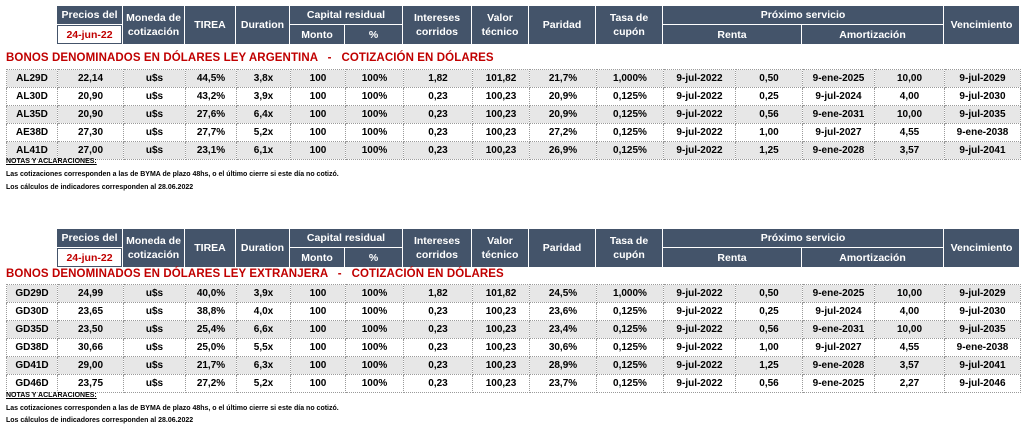 Image resolution: width=1024 pixels, height=426 pixels. What do you see at coordinates (838, 347) in the screenshot?
I see `table-cell: 9-jul-2027` at bounding box center [838, 347].